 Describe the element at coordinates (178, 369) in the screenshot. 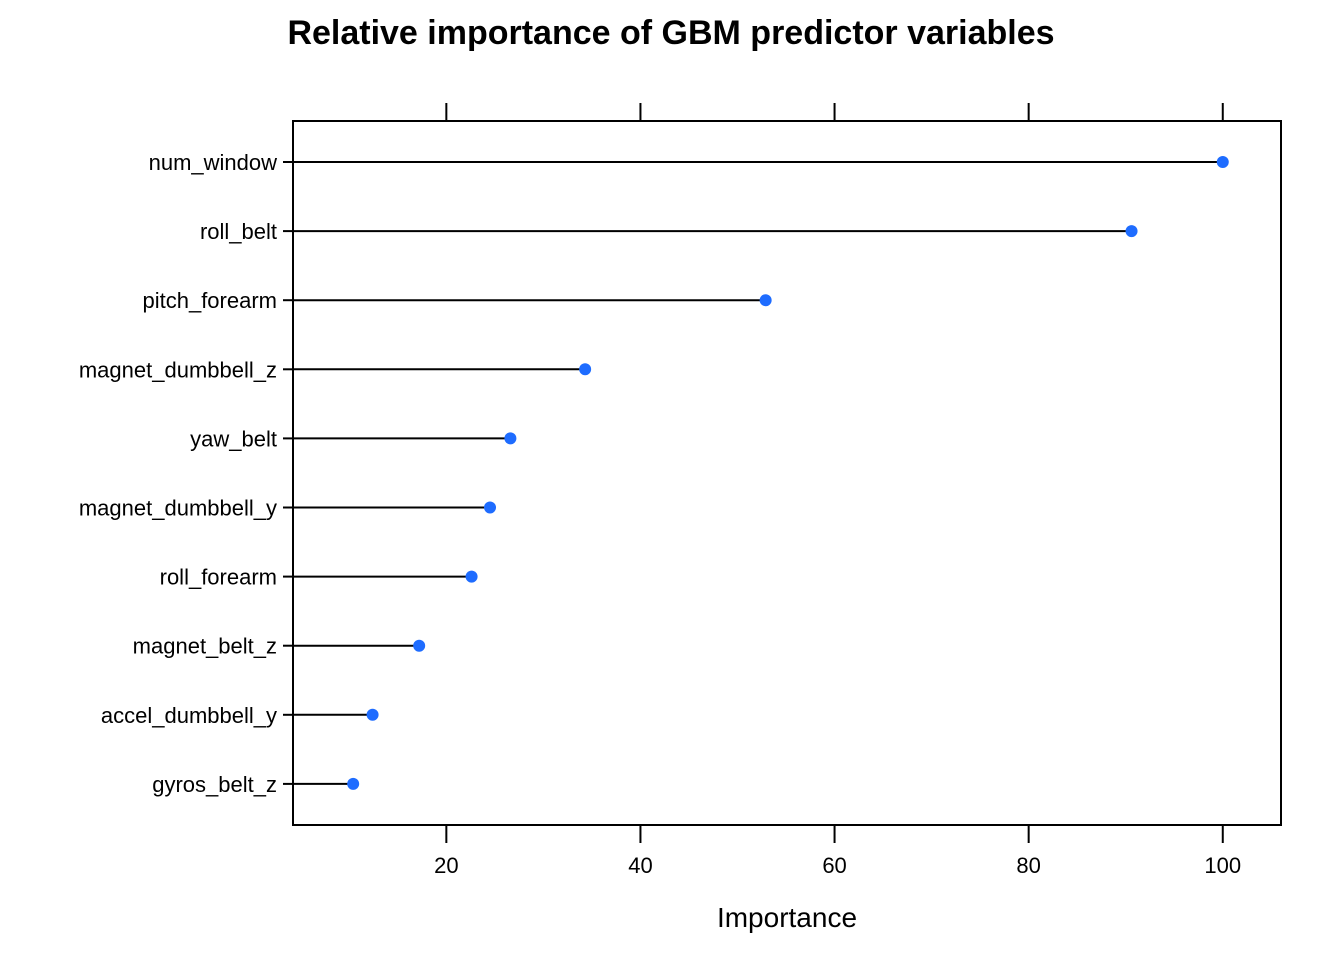

I see `y-tick-label: magnet_dumbbell_z` at that location.